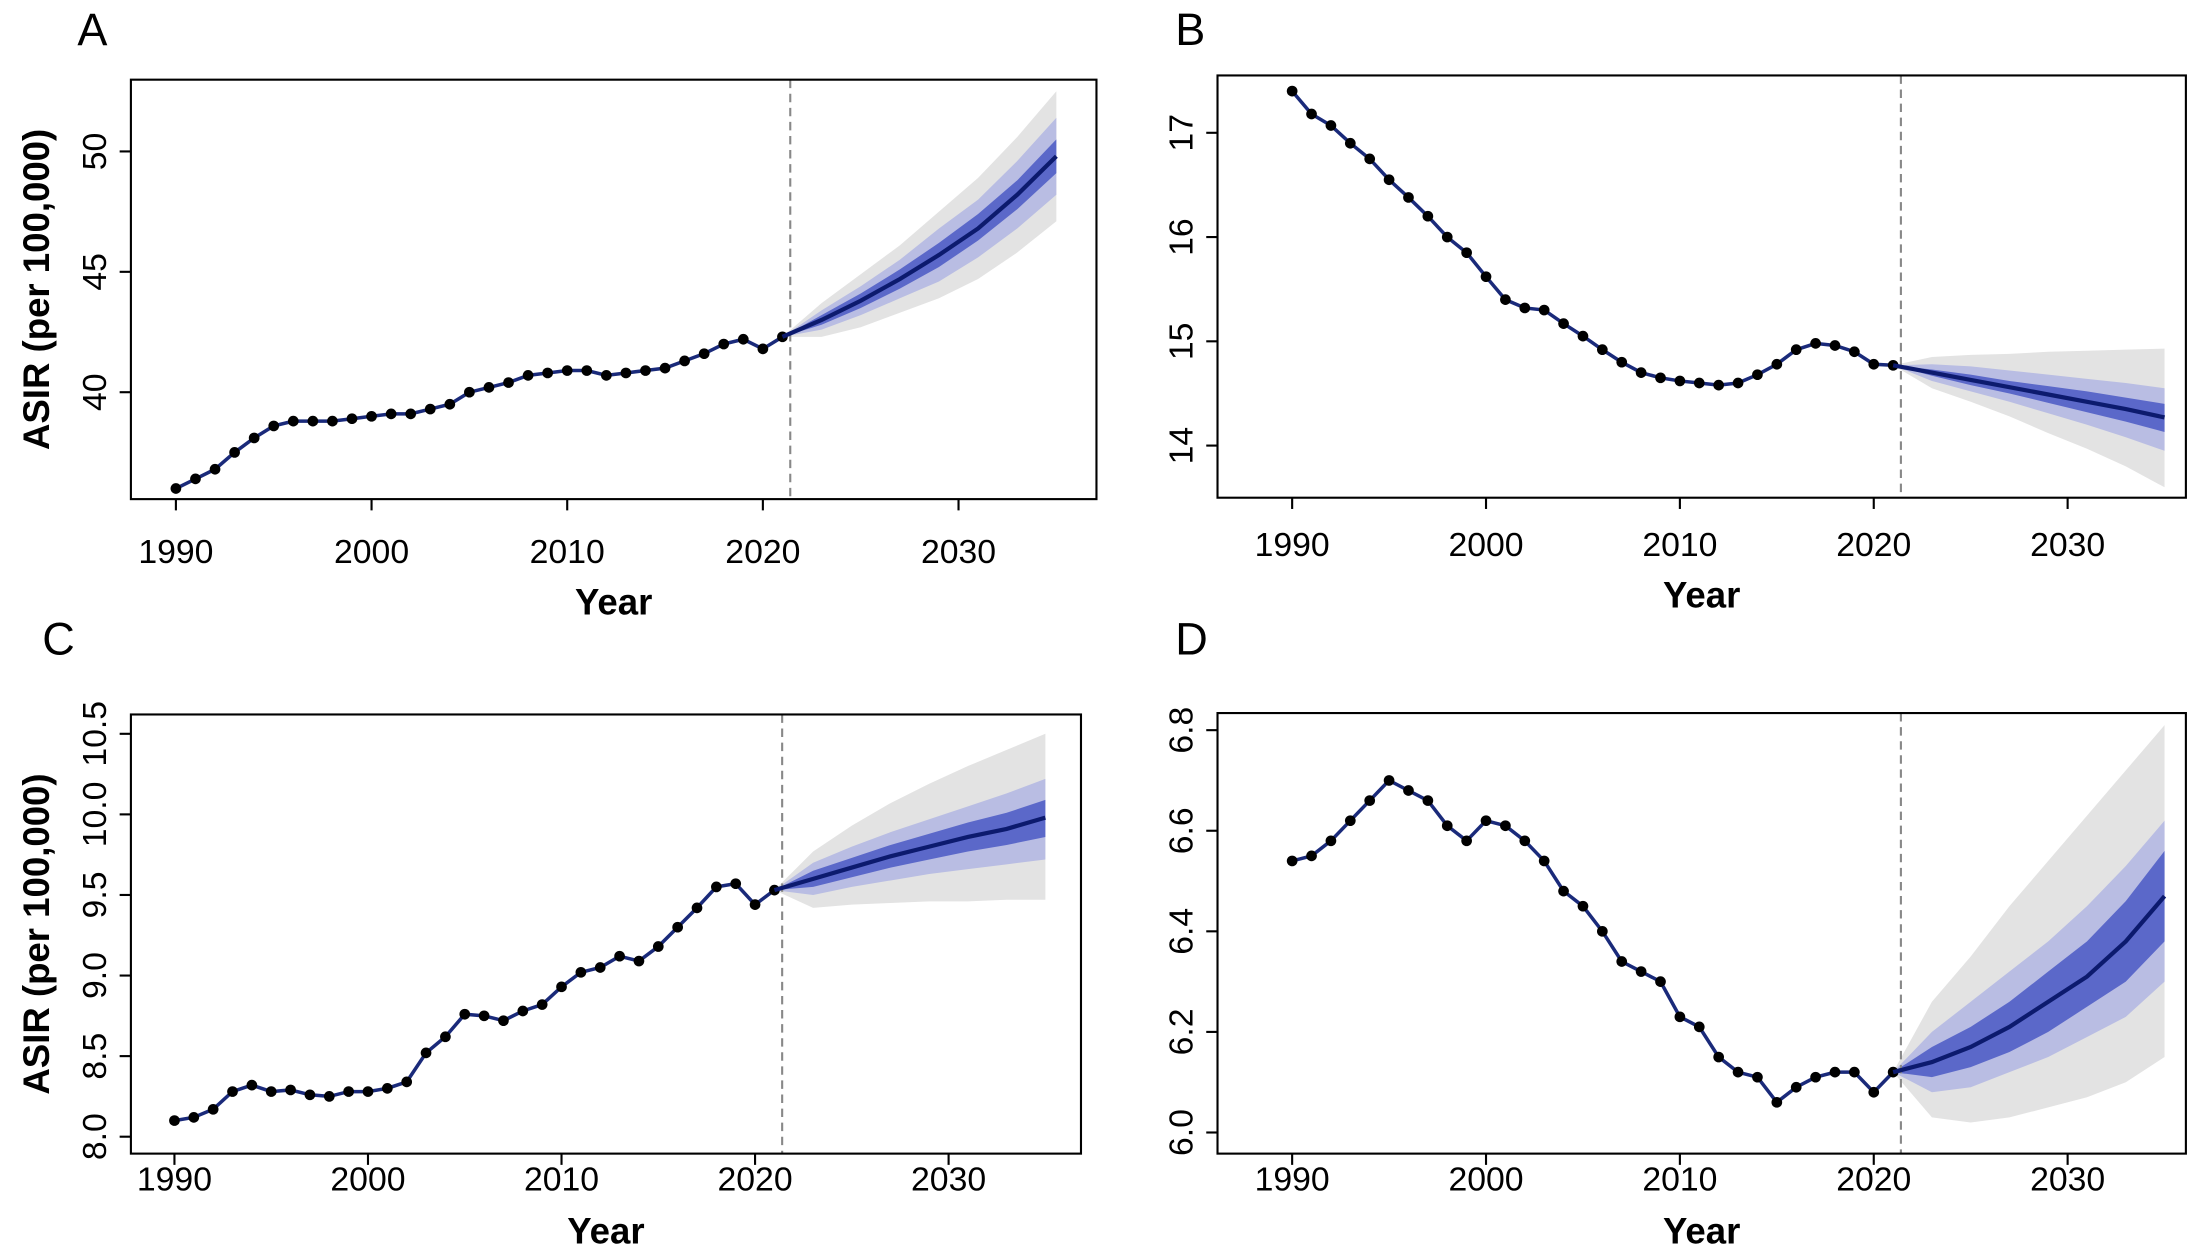 The image size is (2207, 1253). I want to click on y-axis-label: ASIR (per 100,000), so click(36, 289).